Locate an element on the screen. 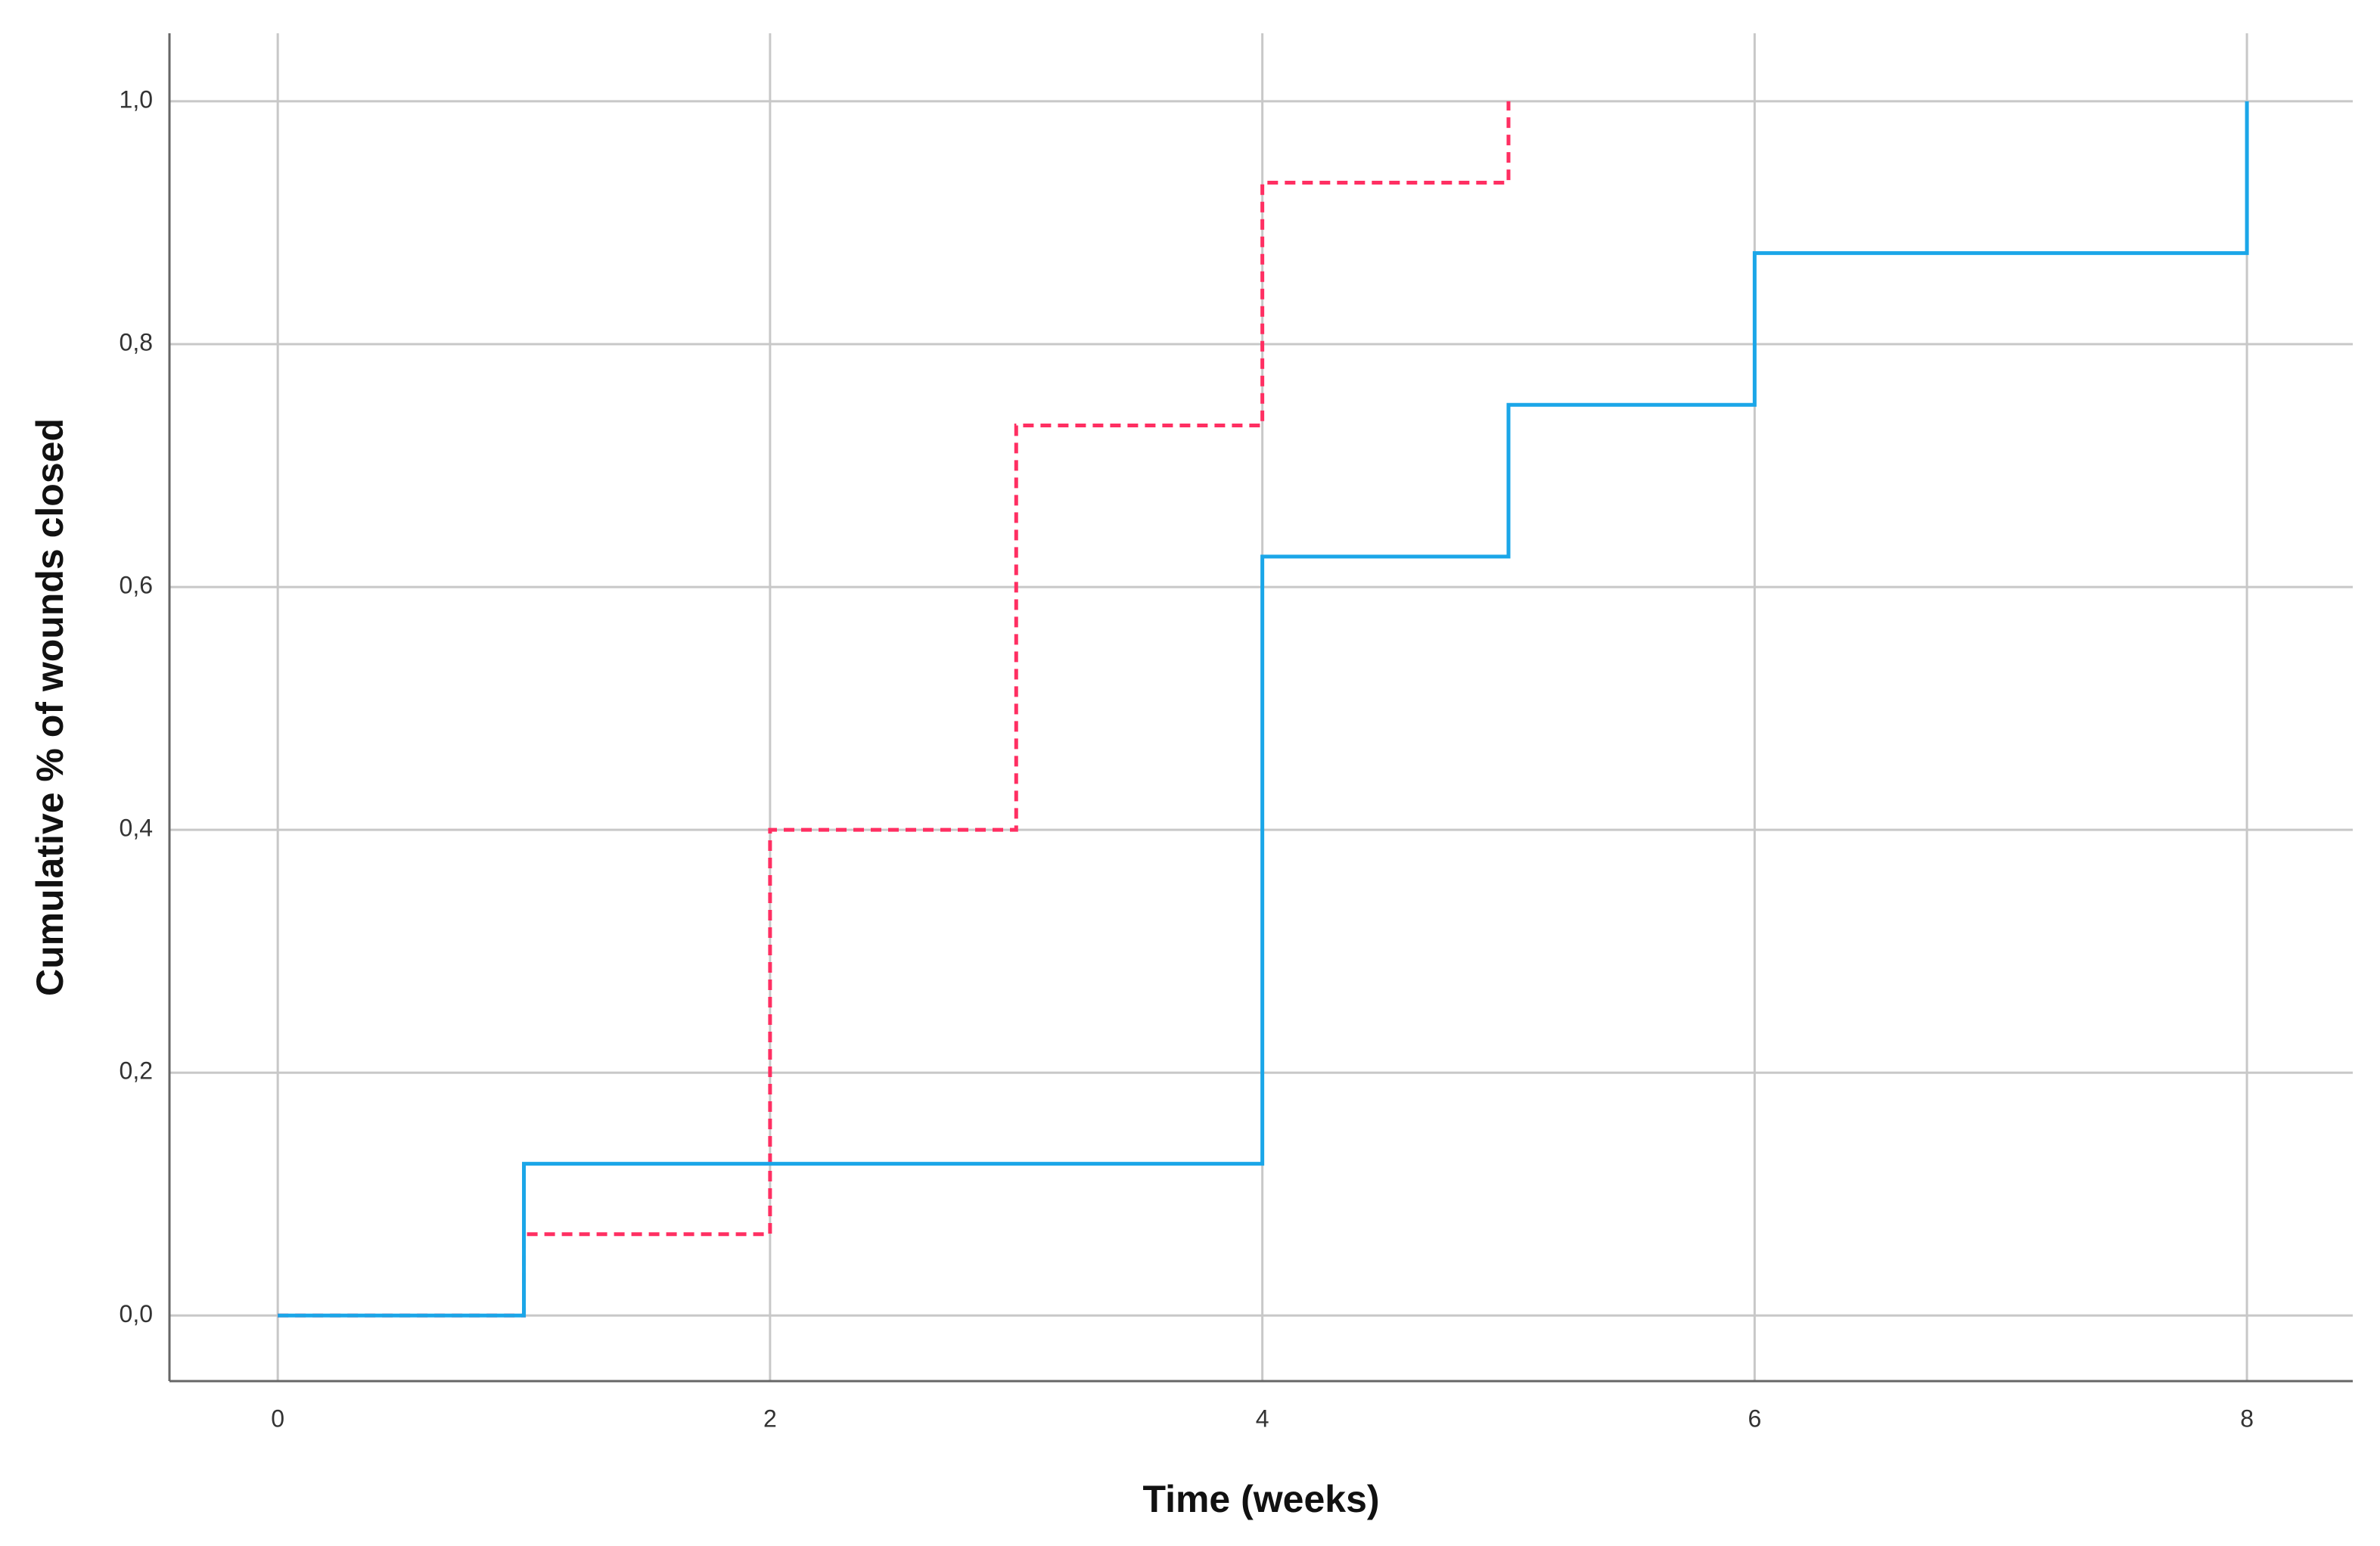 The height and width of the screenshot is (1546, 2380). x-tick-label: 6 is located at coordinates (1754, 1418).